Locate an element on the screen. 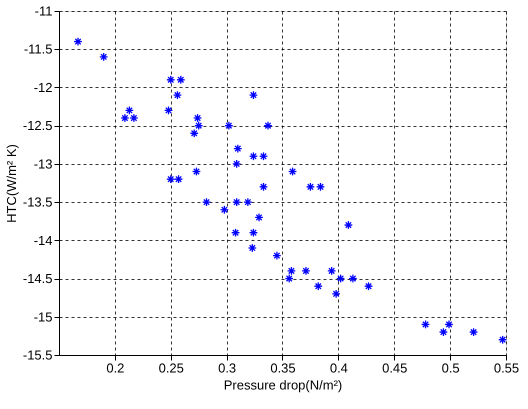 The width and height of the screenshot is (528, 409). y-tick-label: -11 is located at coordinates (43, 11).